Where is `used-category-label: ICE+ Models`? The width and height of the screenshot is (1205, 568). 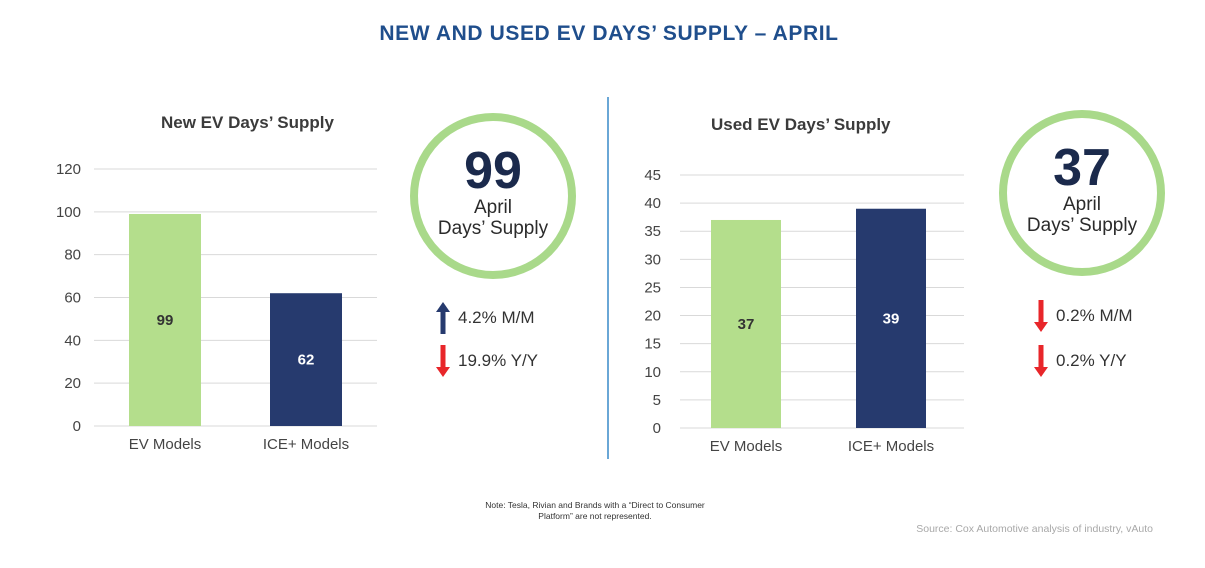
used-category-label: ICE+ Models is located at coordinates (891, 446).